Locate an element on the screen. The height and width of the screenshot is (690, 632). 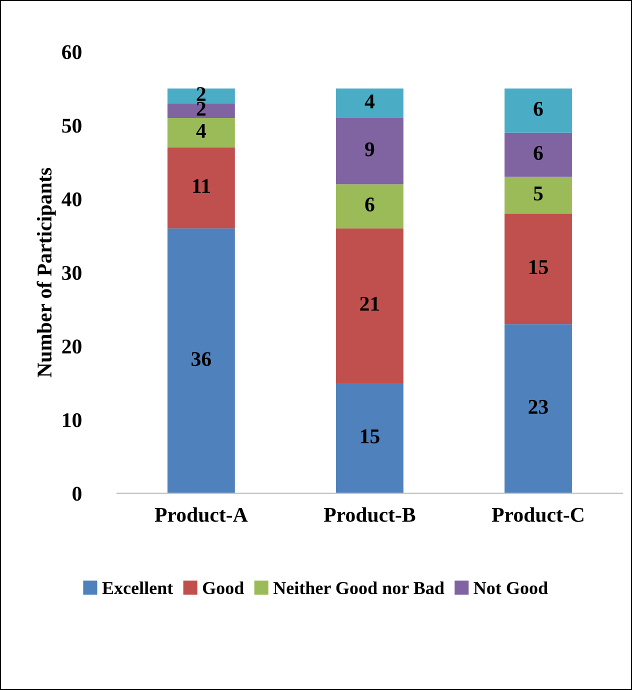
data-label: 5 is located at coordinates (538, 193).